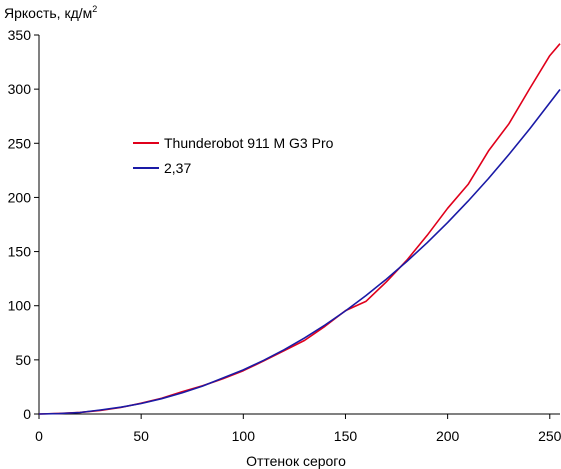  I want to click on y-axis-label-superscript: 2, so click(94, 9).